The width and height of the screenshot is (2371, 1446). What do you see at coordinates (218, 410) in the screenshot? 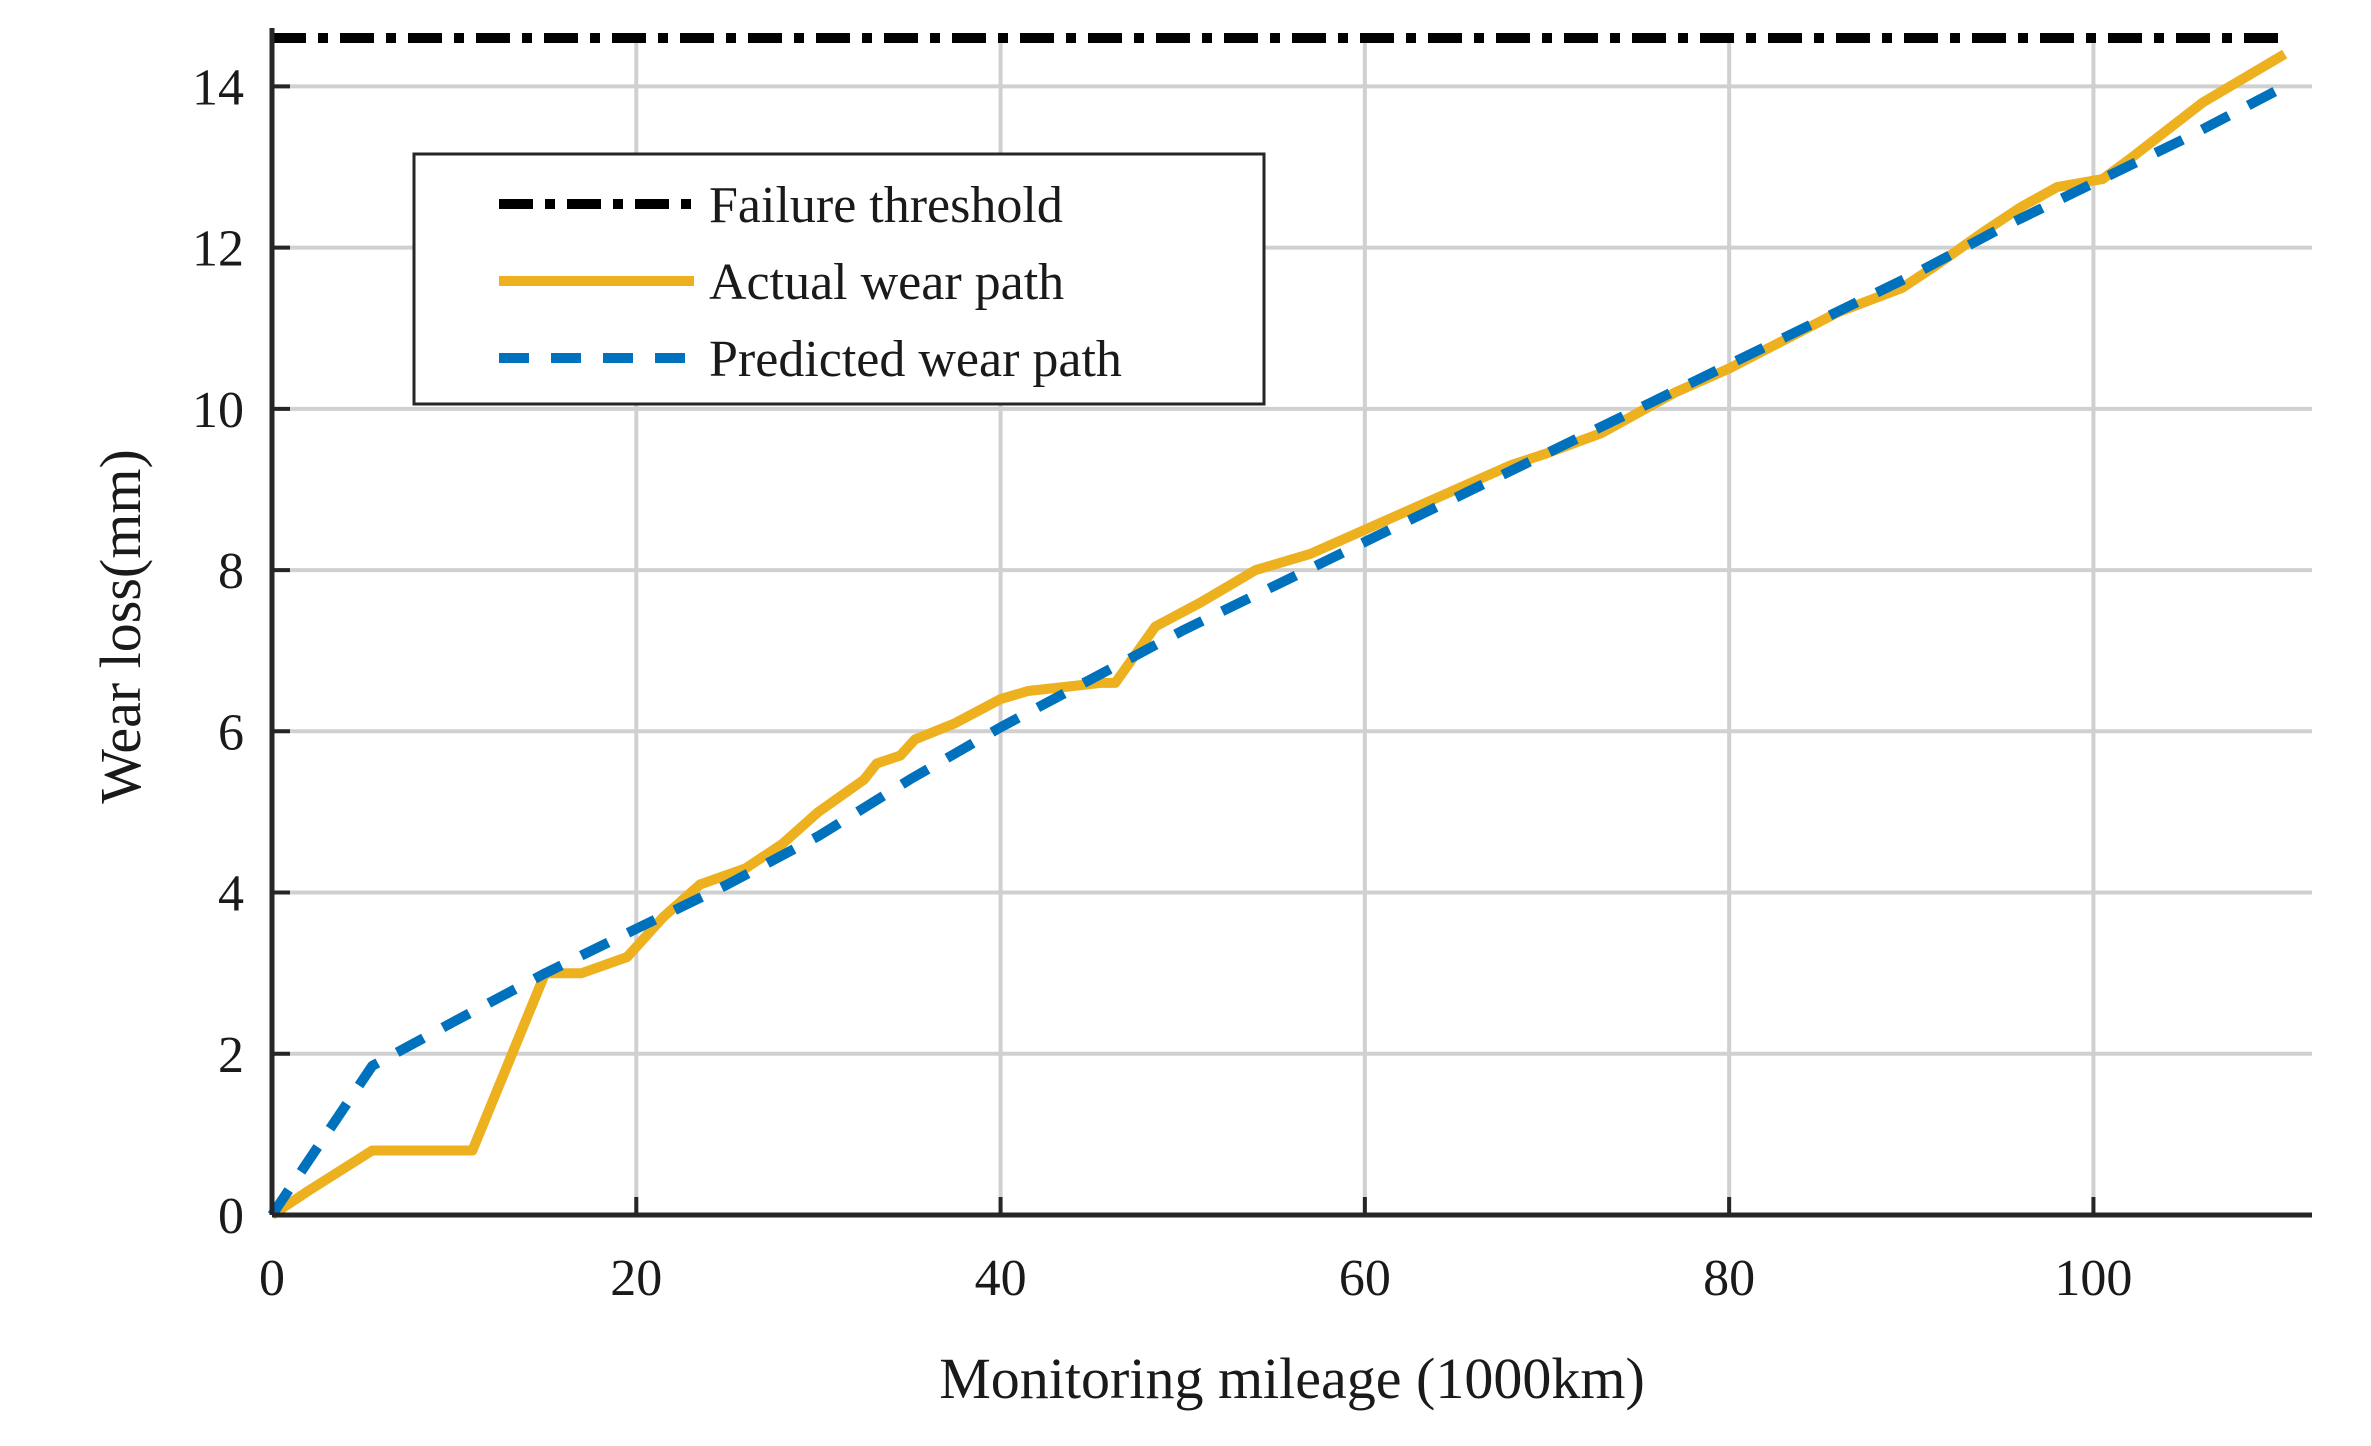
I see `y-tick-label-10: 10` at bounding box center [218, 410].